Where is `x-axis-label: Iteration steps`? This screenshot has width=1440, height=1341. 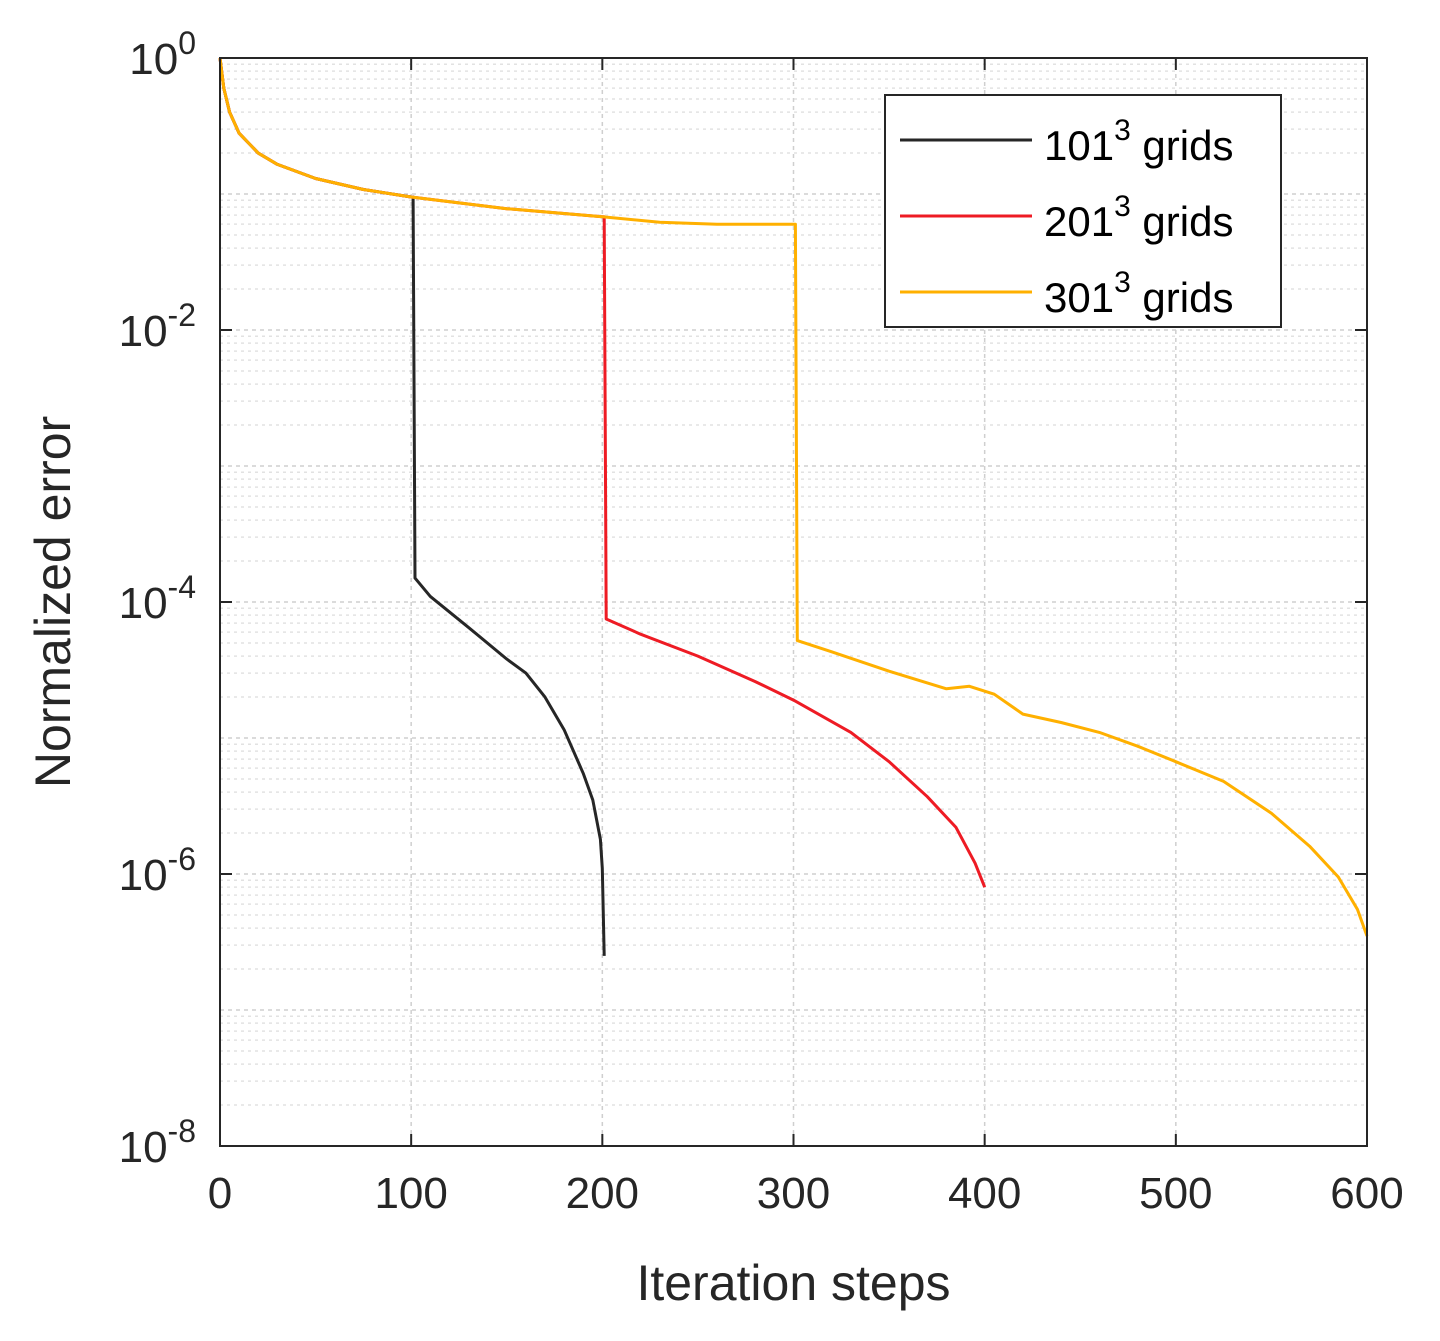 x-axis-label: Iteration steps is located at coordinates (793, 1283).